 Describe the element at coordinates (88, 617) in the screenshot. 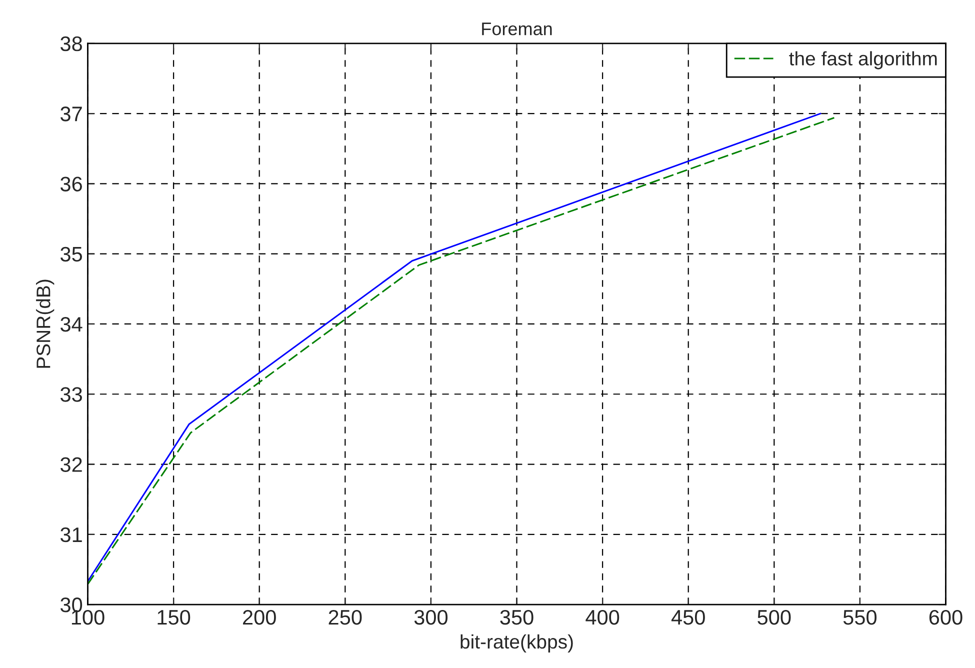

I see `x-tick-label: 100` at that location.